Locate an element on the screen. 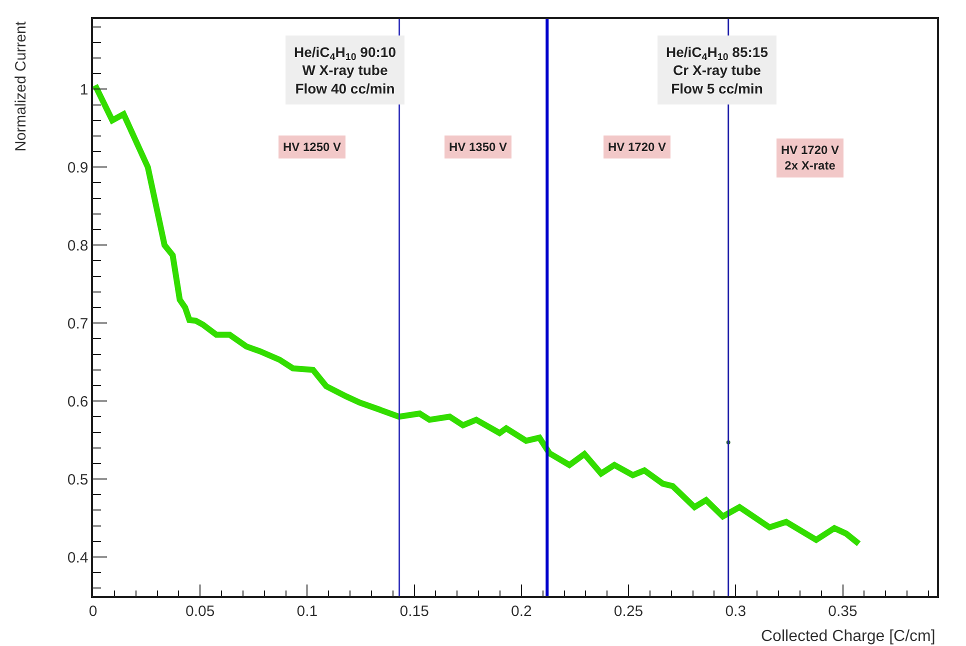 The height and width of the screenshot is (646, 966). annotation: HV 1350 V is located at coordinates (478, 147).